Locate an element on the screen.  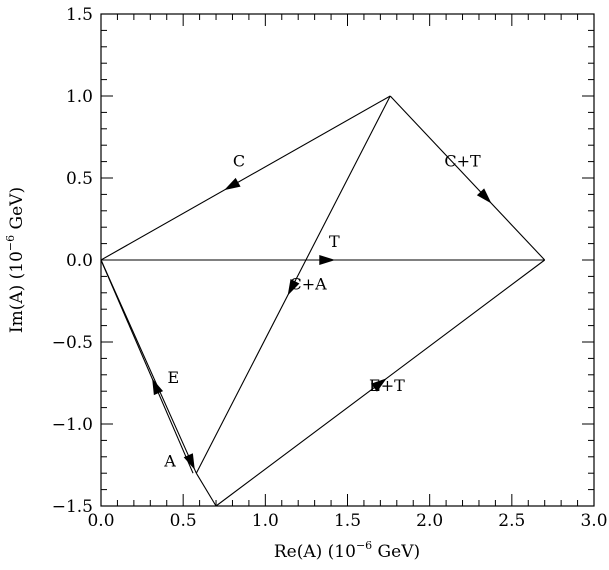
vector-c-plus-a-arrowhead is located at coordinates (293, 287).